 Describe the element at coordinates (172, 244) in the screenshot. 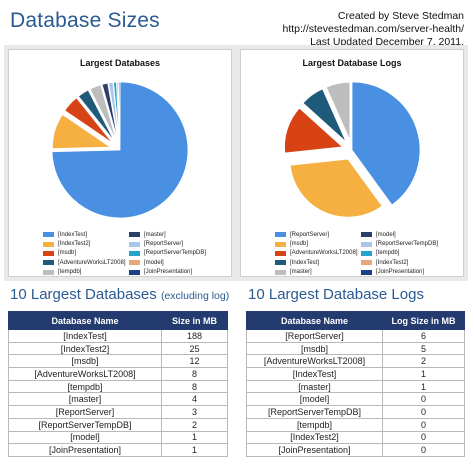

I see `legend-item: [ReportServer]` at that location.